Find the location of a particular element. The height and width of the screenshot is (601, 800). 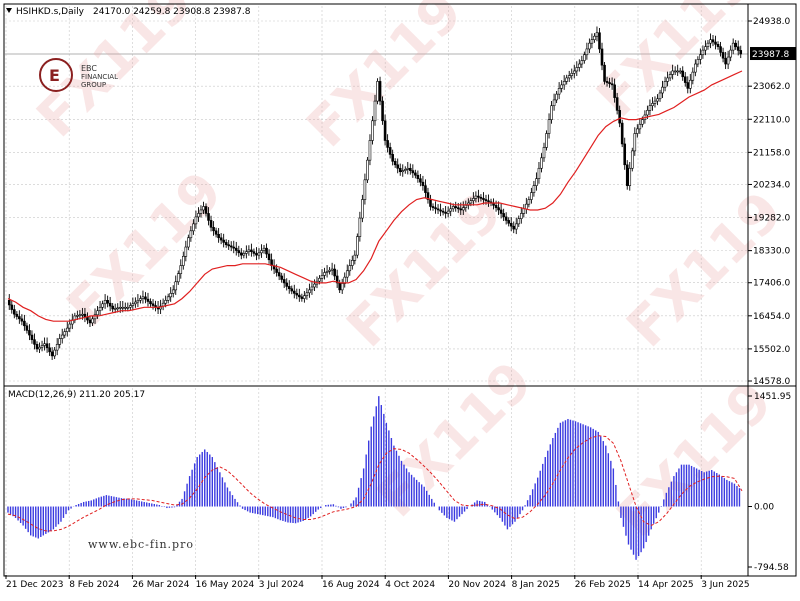

price-tick-label: 17406.0 is located at coordinates (771, 284).